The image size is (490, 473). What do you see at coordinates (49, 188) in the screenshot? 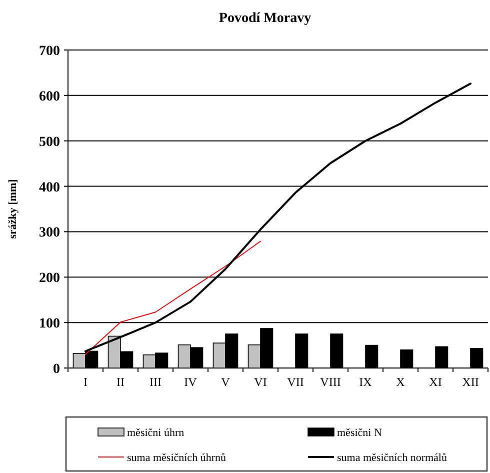
I see `y-tick-label: 400` at bounding box center [49, 188].